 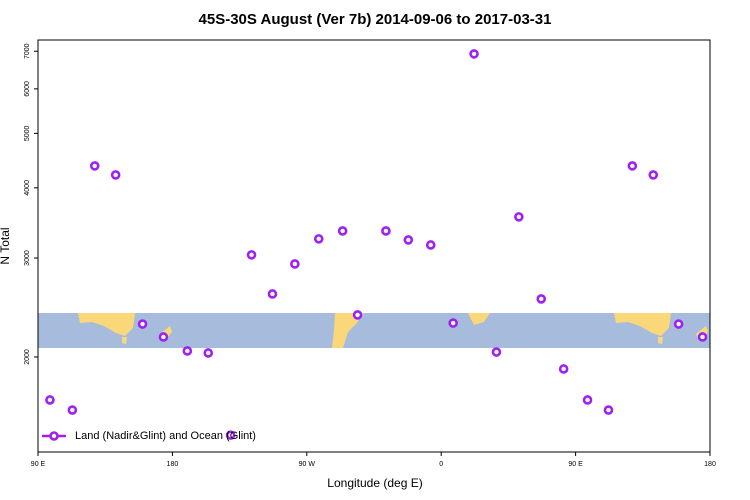 What do you see at coordinates (27, 89) in the screenshot?
I see `y-tick-label: 6000` at bounding box center [27, 89].